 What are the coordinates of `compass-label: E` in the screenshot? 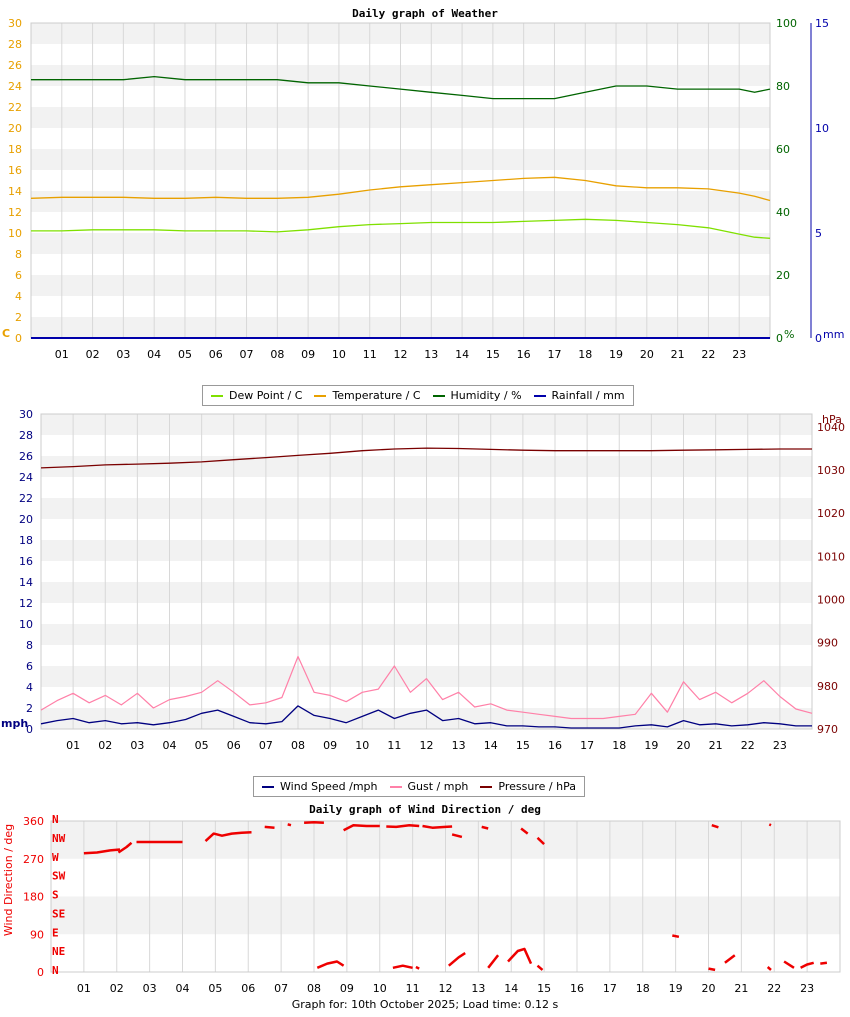 It's located at (55, 932).